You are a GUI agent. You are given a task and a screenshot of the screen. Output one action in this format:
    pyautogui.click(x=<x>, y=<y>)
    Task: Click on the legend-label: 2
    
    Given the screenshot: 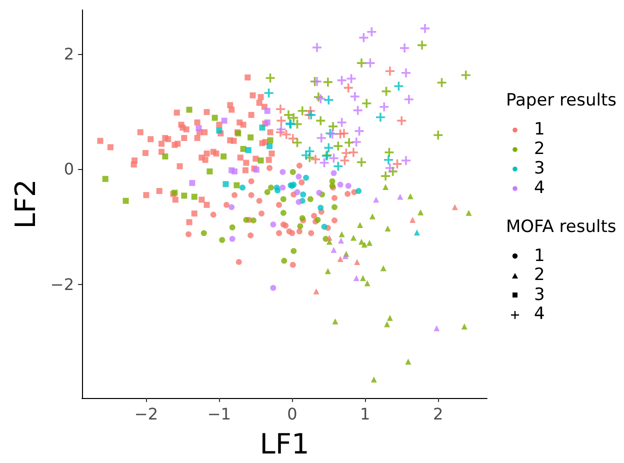 What is the action you would take?
    pyautogui.click(x=539, y=149)
    